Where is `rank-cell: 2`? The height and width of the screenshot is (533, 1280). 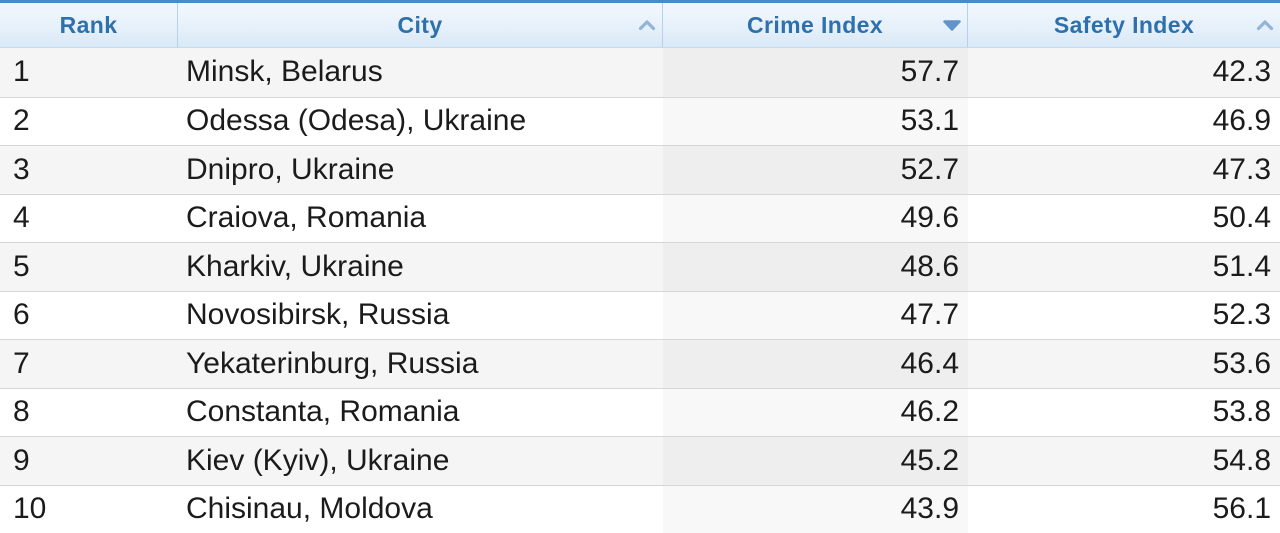
rank-cell: 2 is located at coordinates (21, 121).